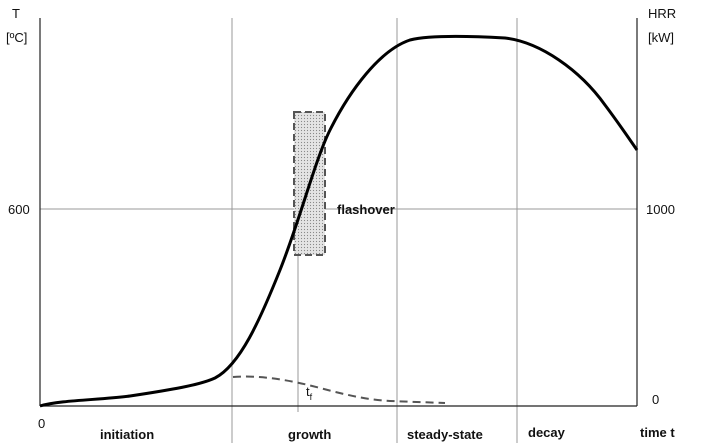 The width and height of the screenshot is (702, 443). Describe the element at coordinates (366, 209) in the screenshot. I see `flashover-label: flashover` at that location.